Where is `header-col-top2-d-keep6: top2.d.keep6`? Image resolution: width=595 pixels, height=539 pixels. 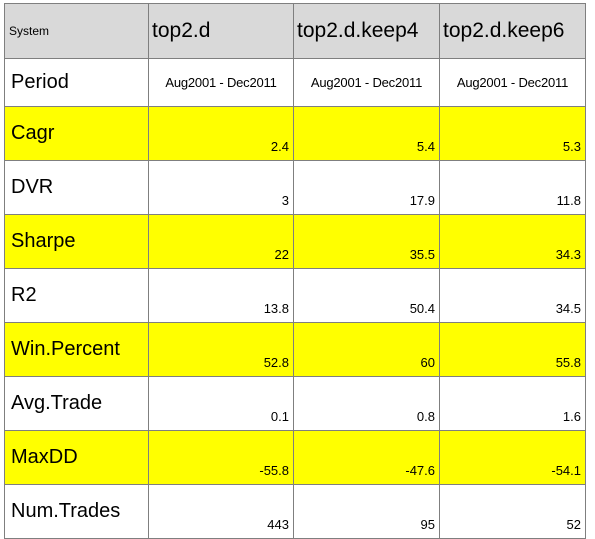
header-col-top2-d-keep6: top2.d.keep6 is located at coordinates (512, 31).